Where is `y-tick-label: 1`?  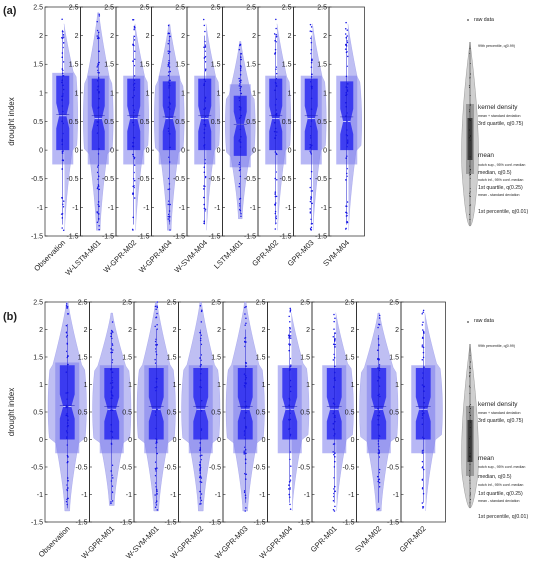 y-tick-label: 1 is located at coordinates (219, 93).